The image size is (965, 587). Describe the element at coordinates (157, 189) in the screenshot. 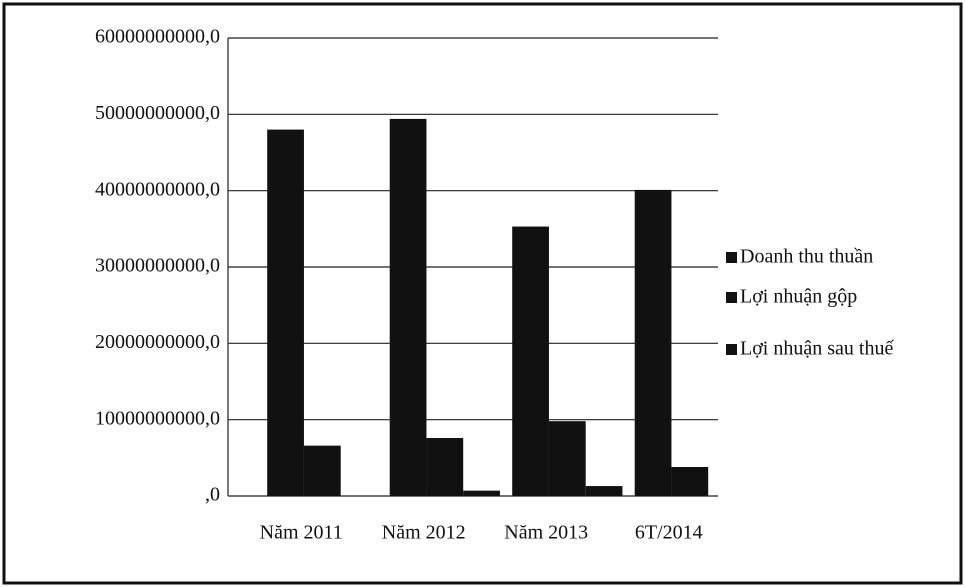

I see `y-tick-label: 40000000000,0` at that location.